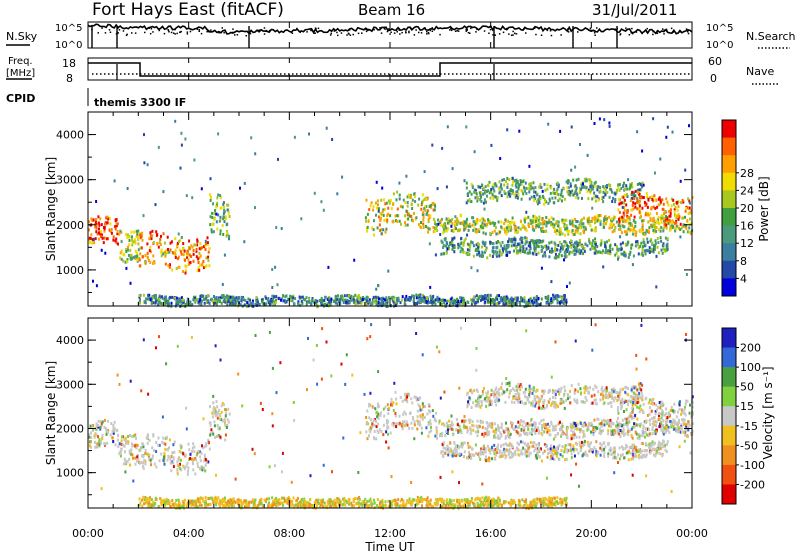 The height and width of the screenshot is (554, 800). What do you see at coordinates (729, 181) in the screenshot?
I see `colorbar-segment` at bounding box center [729, 181].